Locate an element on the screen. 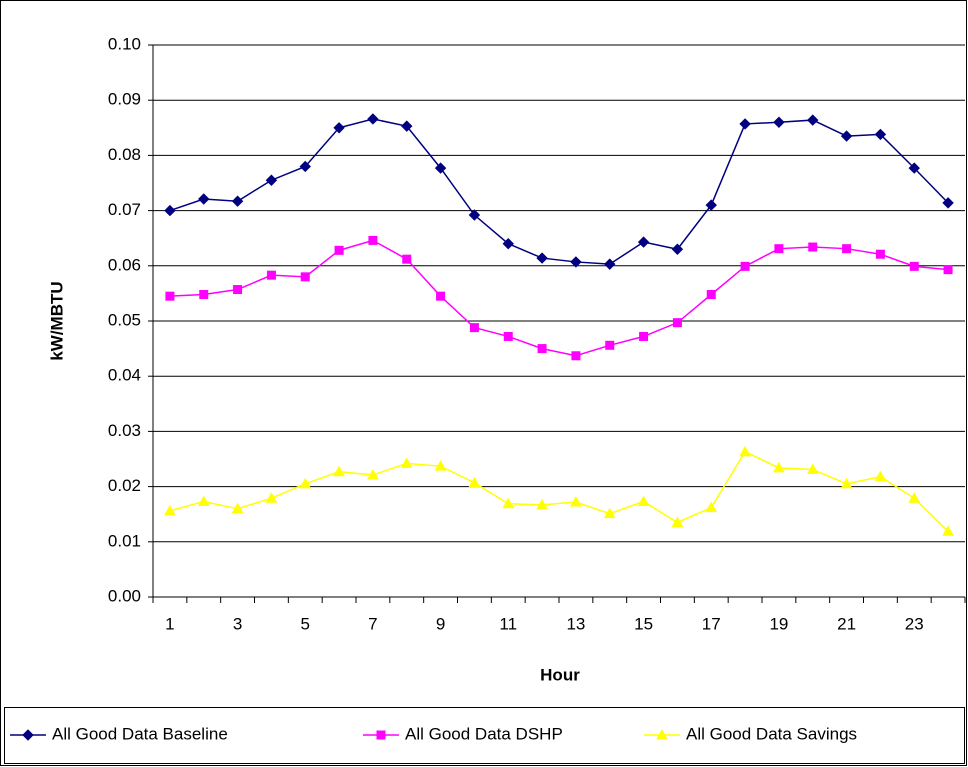 This screenshot has width=968, height=767. x-tick-label: 23 is located at coordinates (914, 623).